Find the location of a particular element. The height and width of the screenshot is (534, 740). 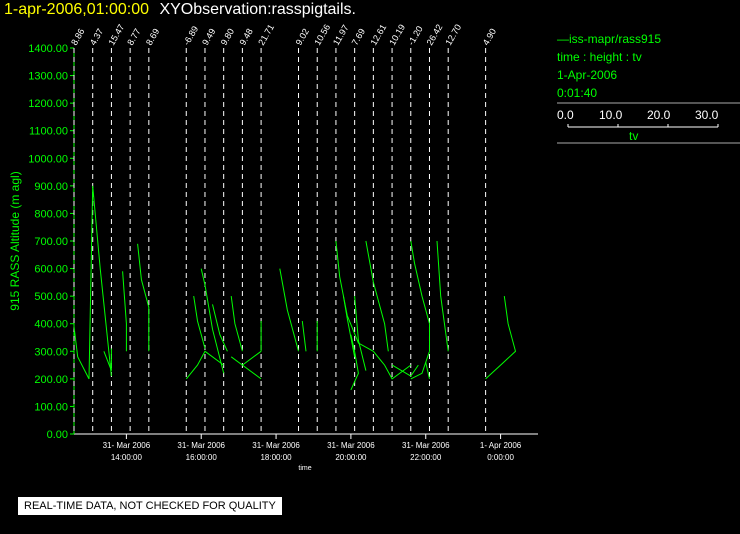

profile-value-label: 21.71 is located at coordinates (266, 34).